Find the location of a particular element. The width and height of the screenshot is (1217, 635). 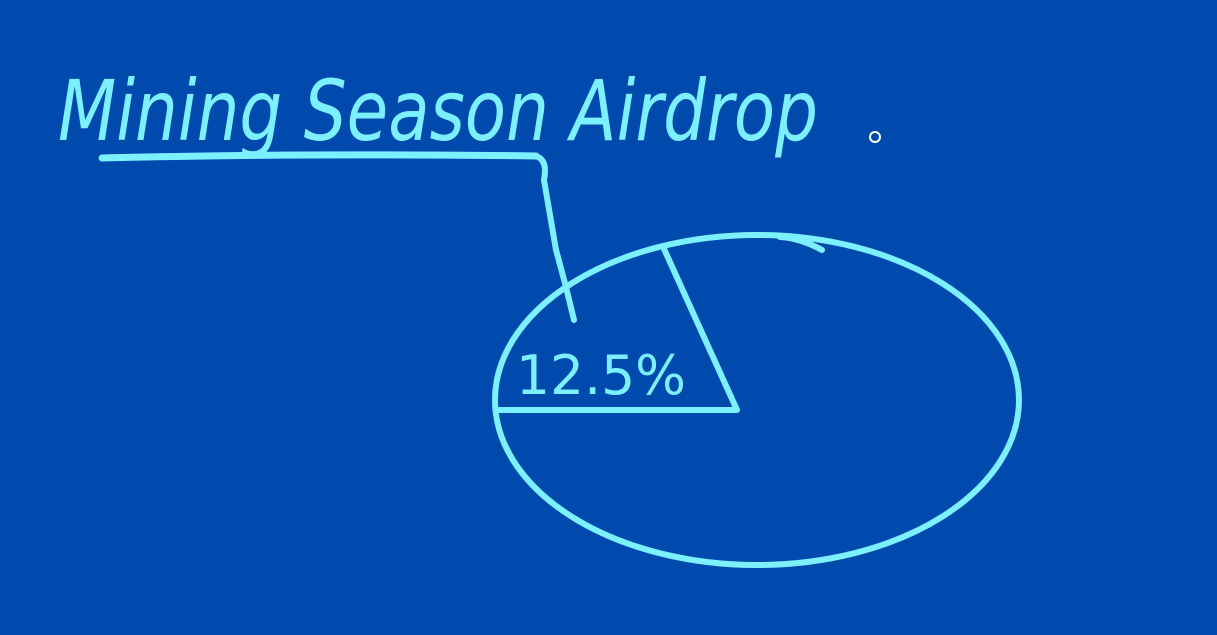

chart-title: Mining Season Airdrop is located at coordinates (438, 111).